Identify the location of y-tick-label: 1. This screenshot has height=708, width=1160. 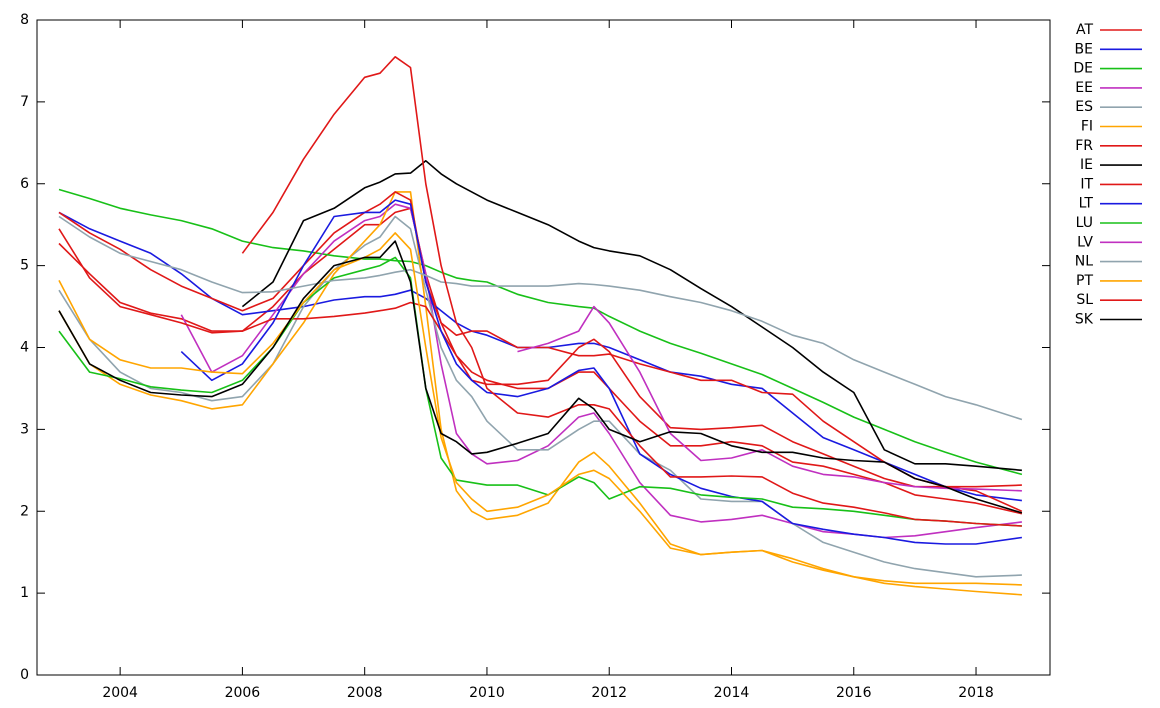
(24, 593).